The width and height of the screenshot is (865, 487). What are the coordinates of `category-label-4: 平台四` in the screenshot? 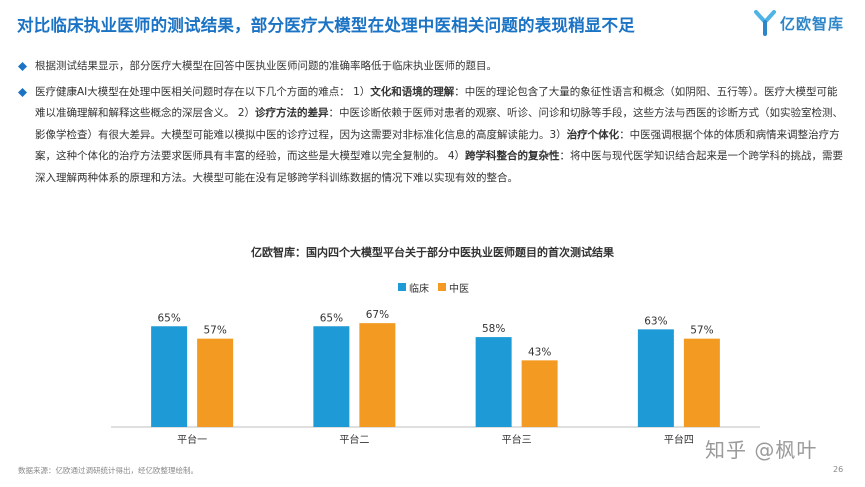 It's located at (679, 439).